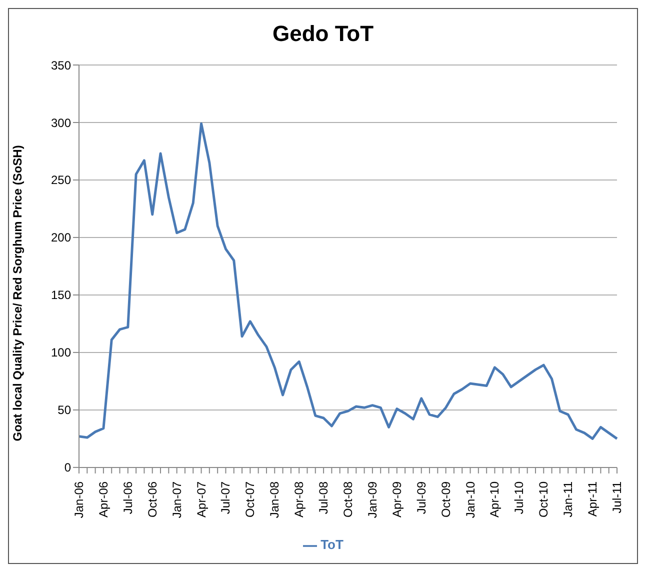 This screenshot has height=572, width=646. I want to click on x-tick-label: Oct-10, so click(543, 499).